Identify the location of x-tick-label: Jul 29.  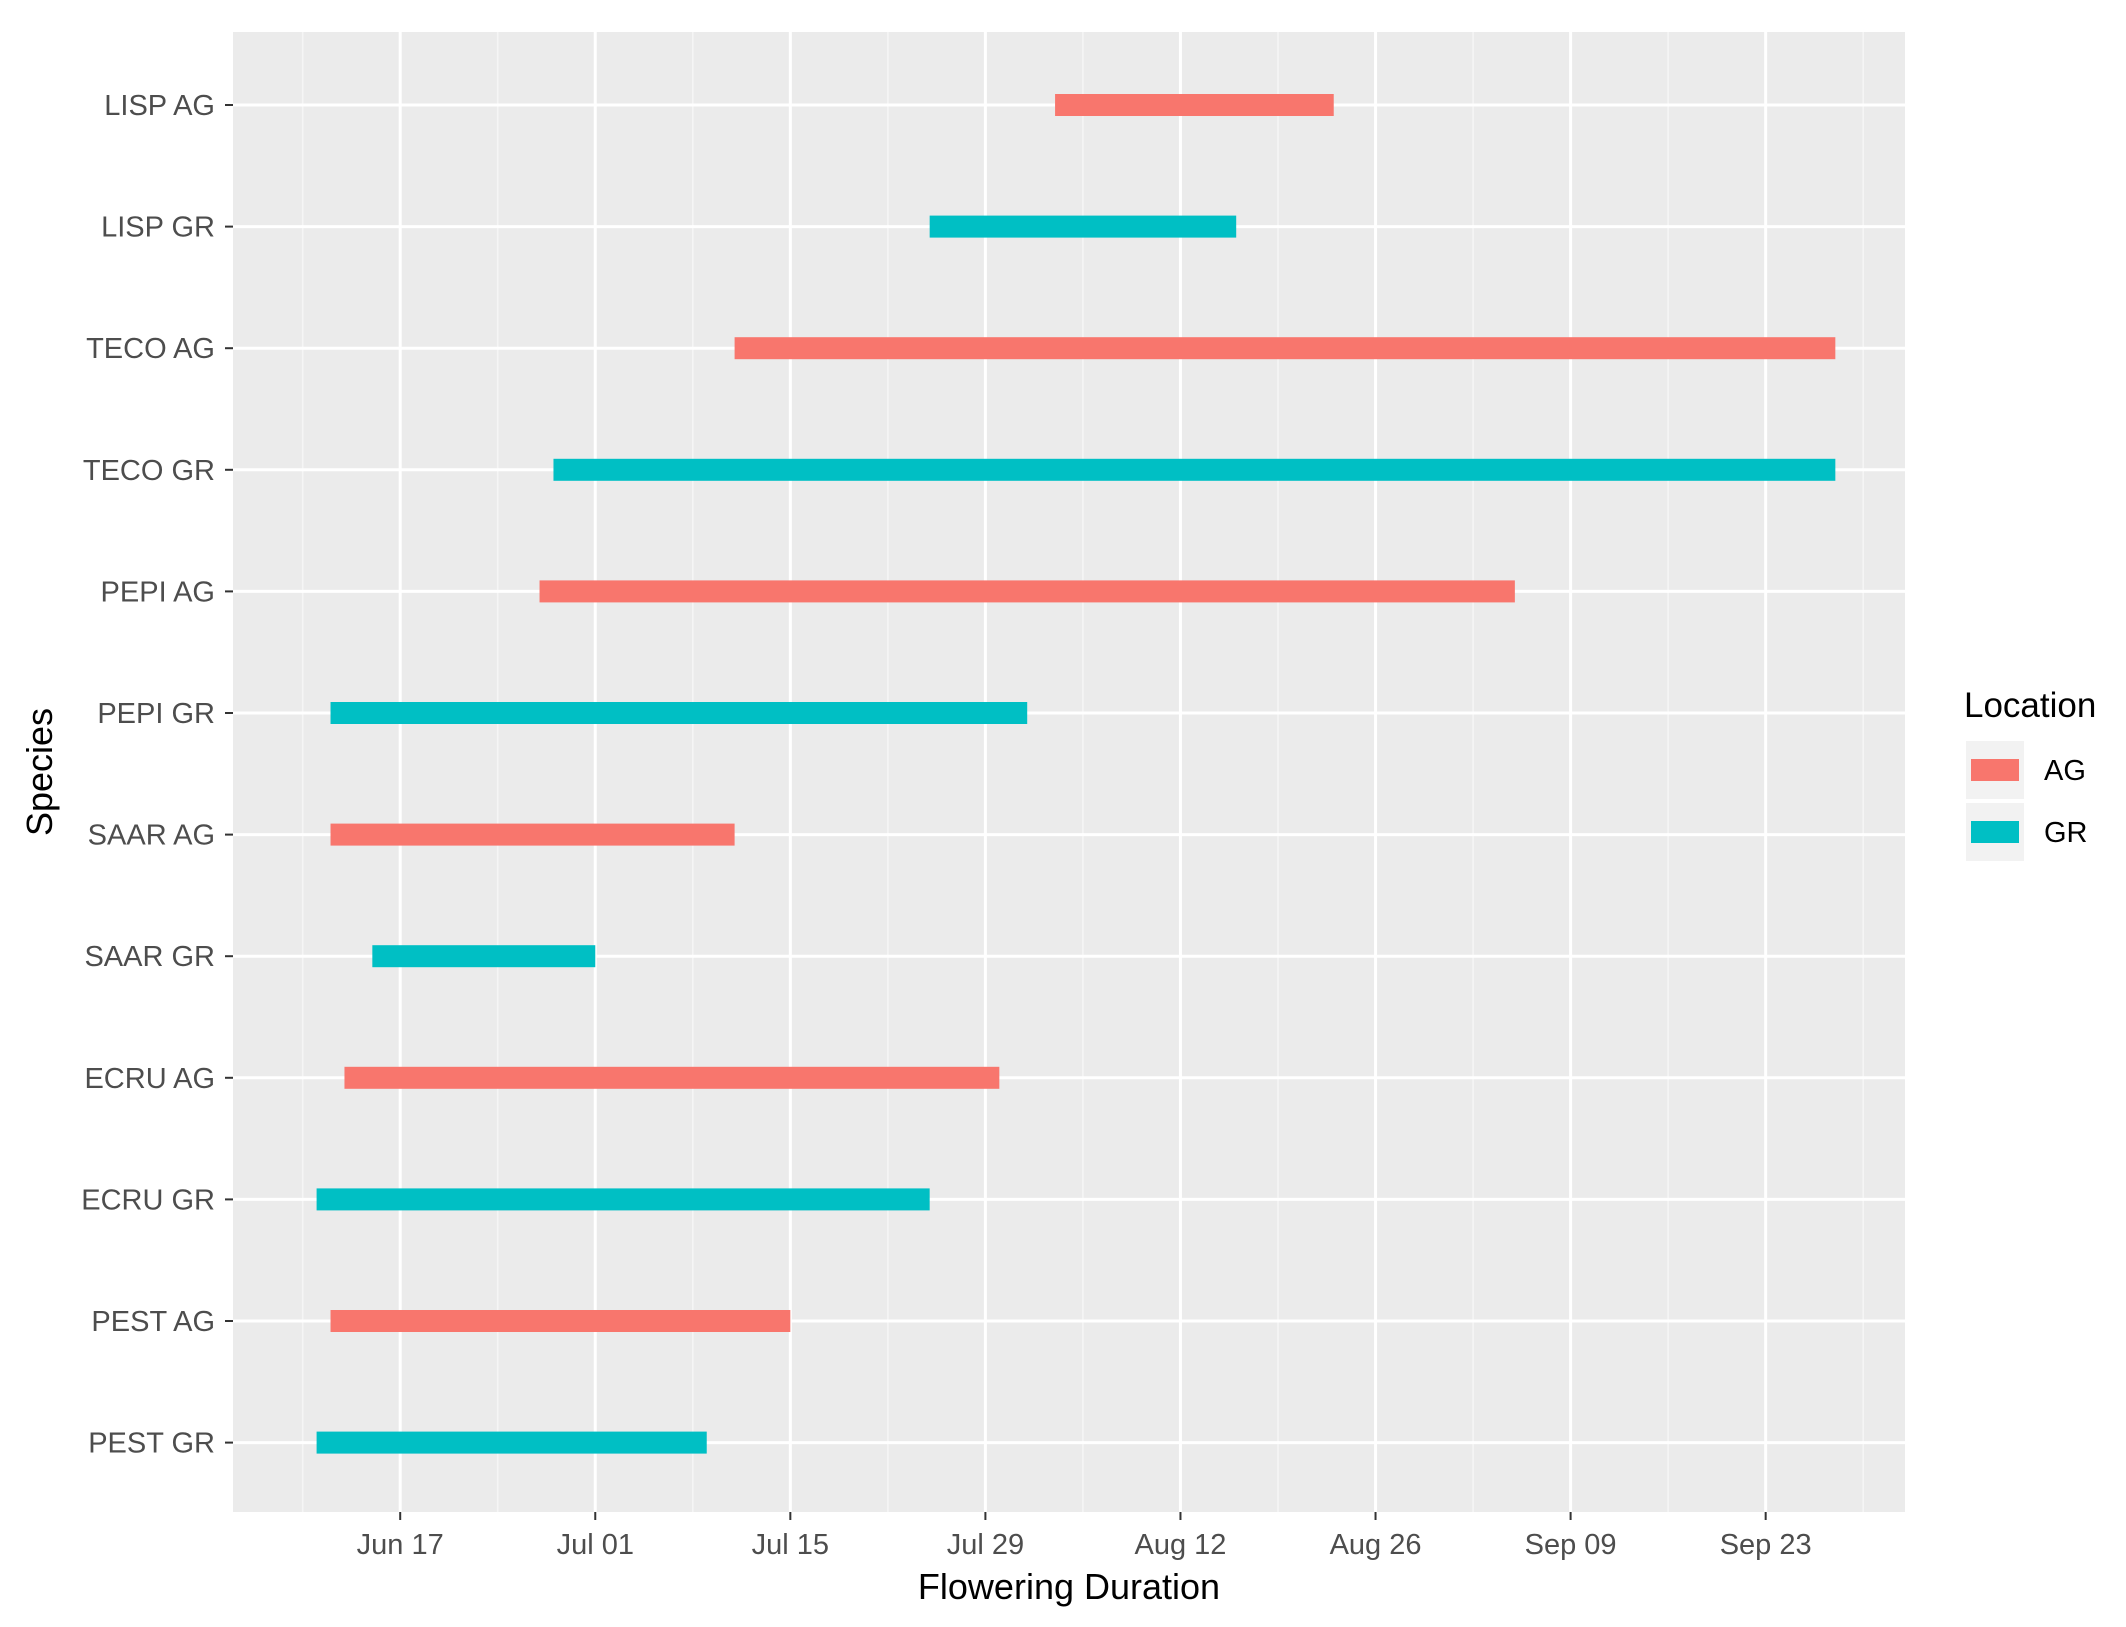
(985, 1545).